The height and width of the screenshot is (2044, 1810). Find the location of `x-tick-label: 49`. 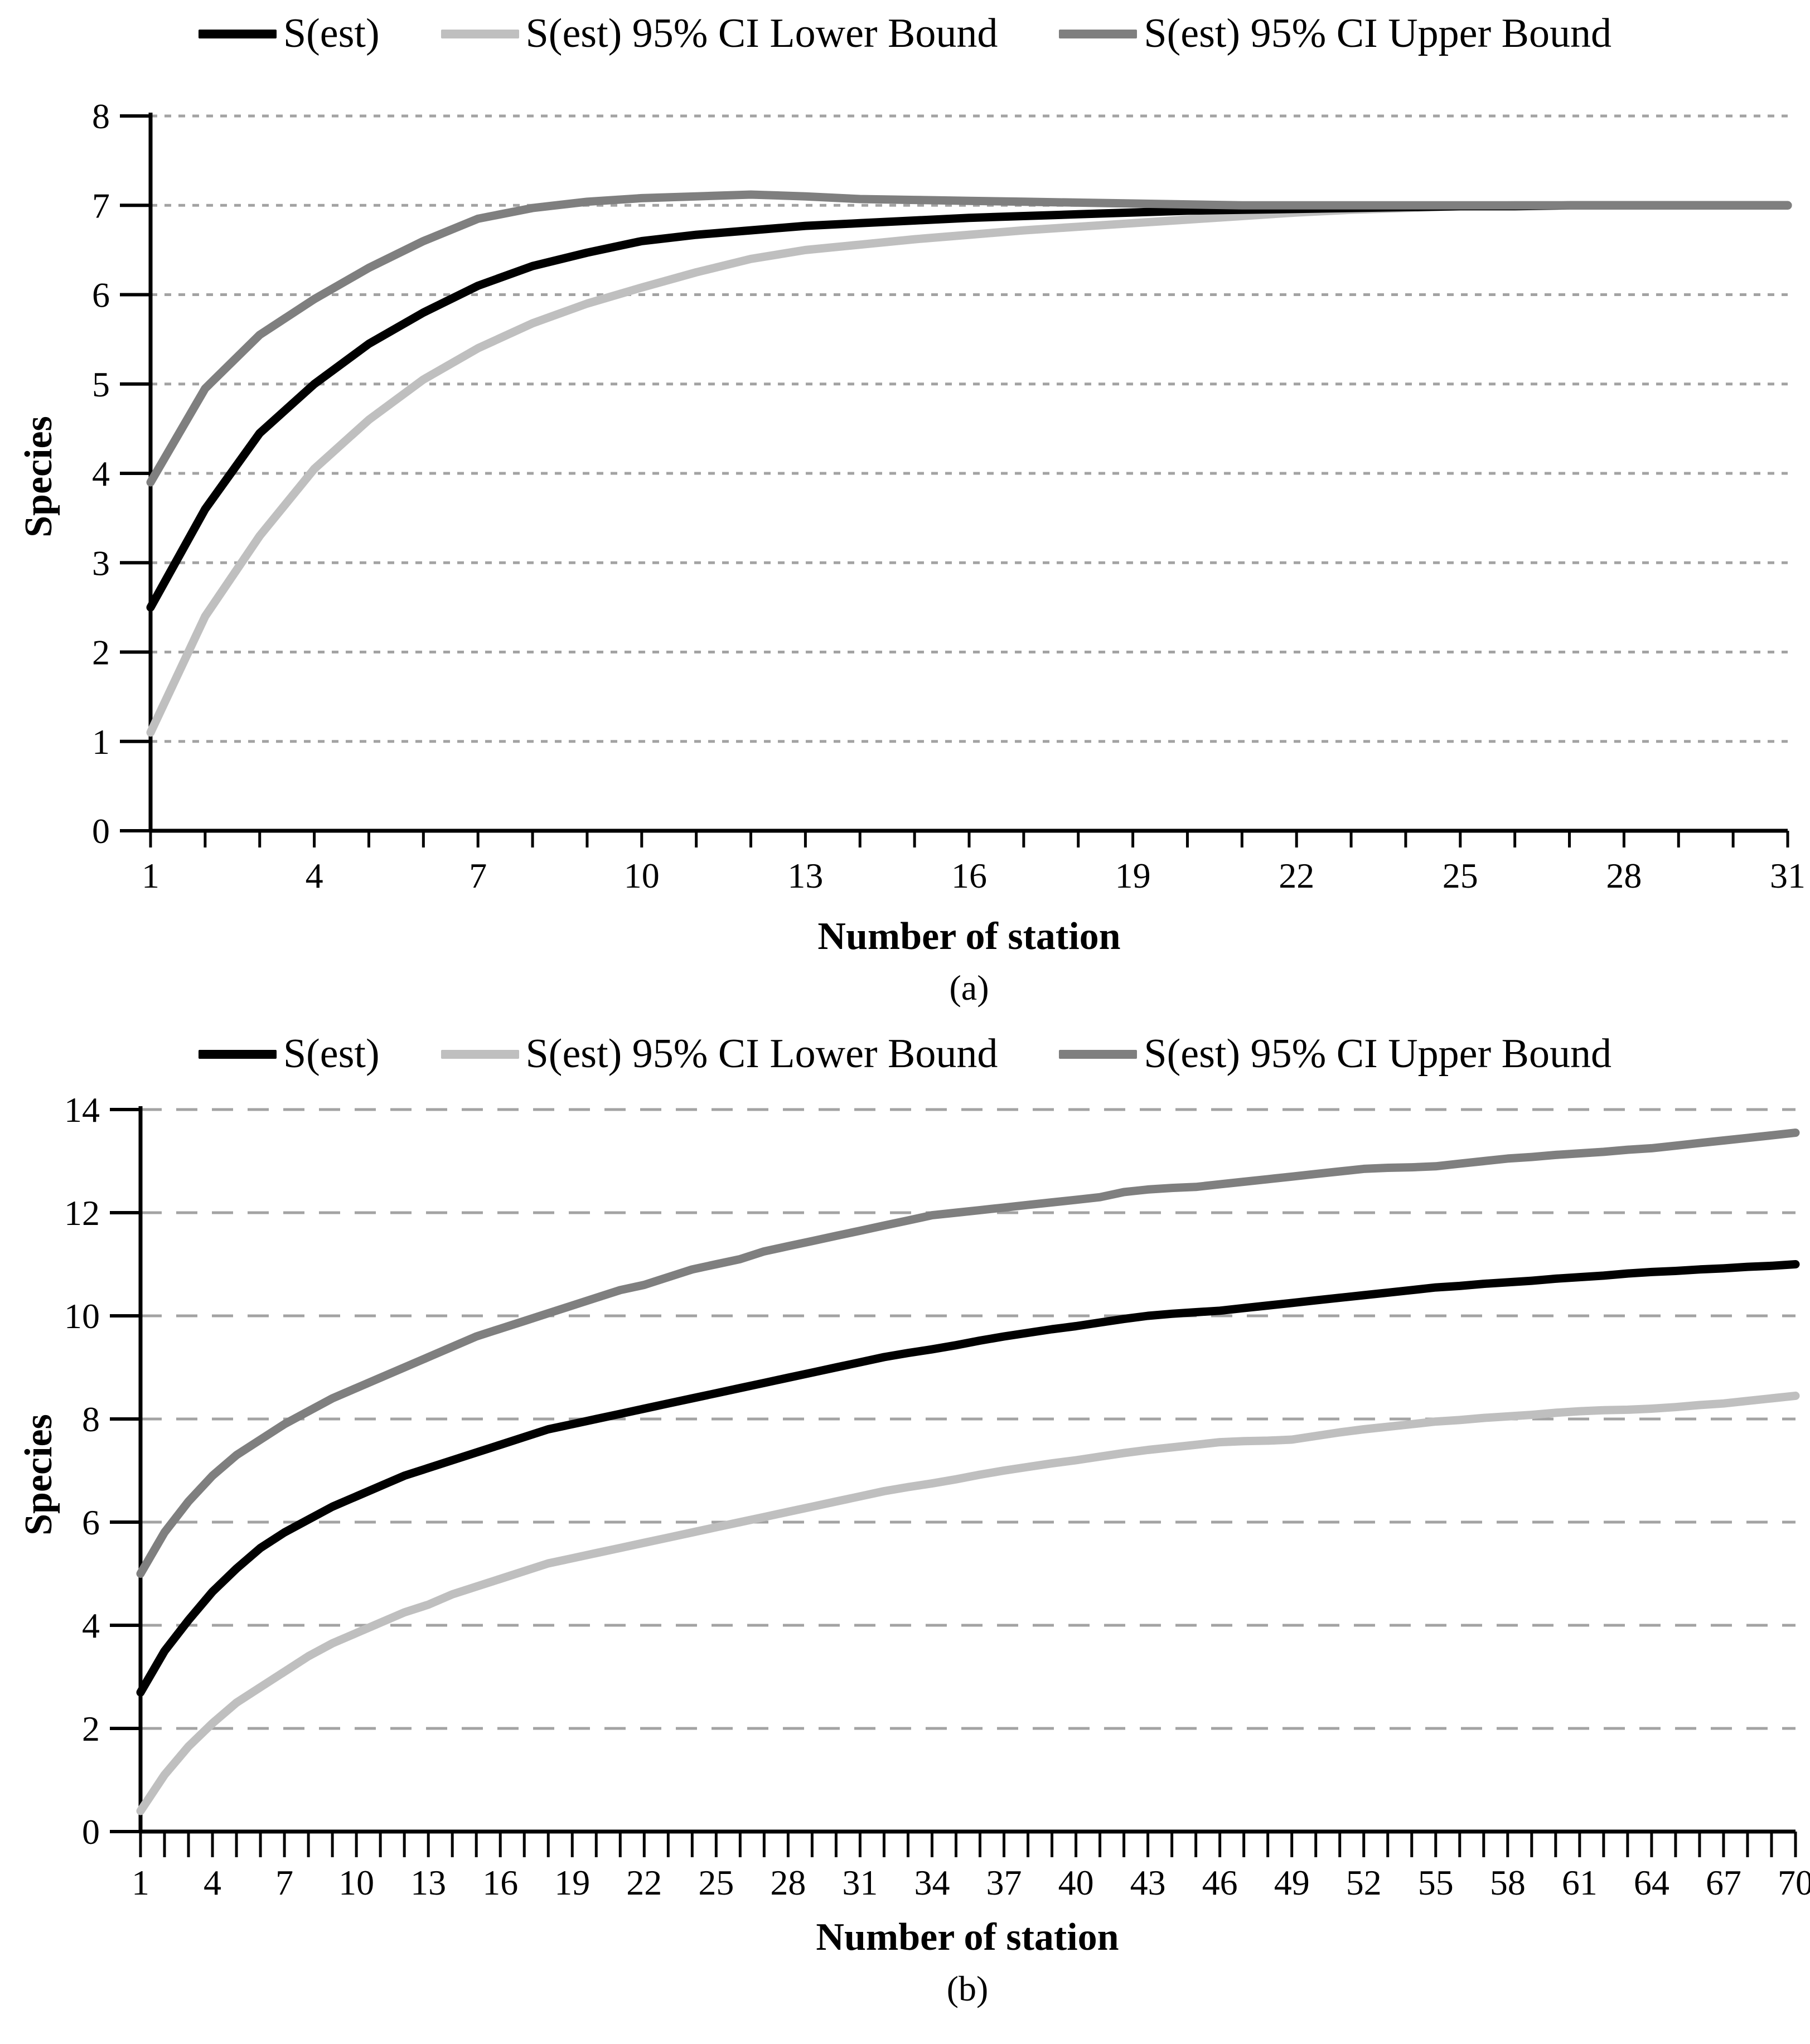

x-tick-label: 49 is located at coordinates (1292, 1882).